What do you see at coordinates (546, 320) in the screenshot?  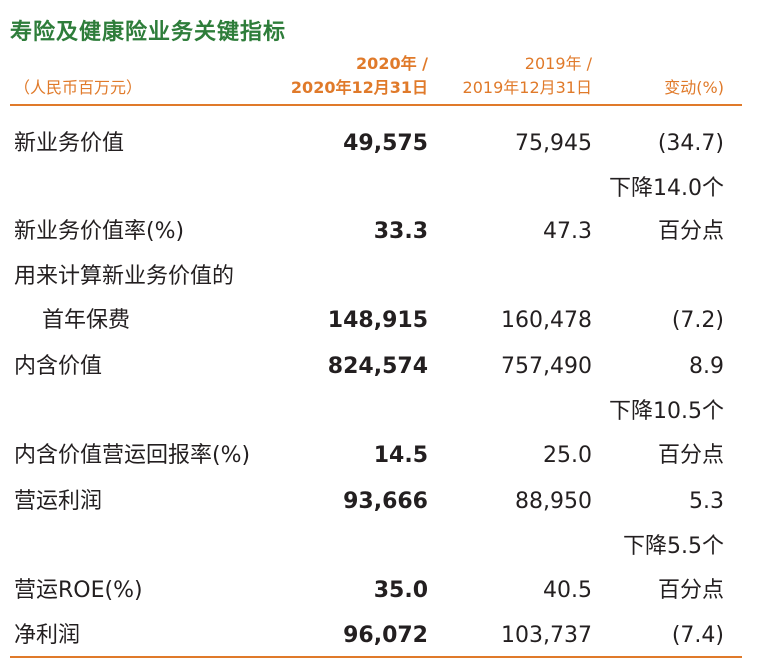 I see `value-2019: 160,478` at bounding box center [546, 320].